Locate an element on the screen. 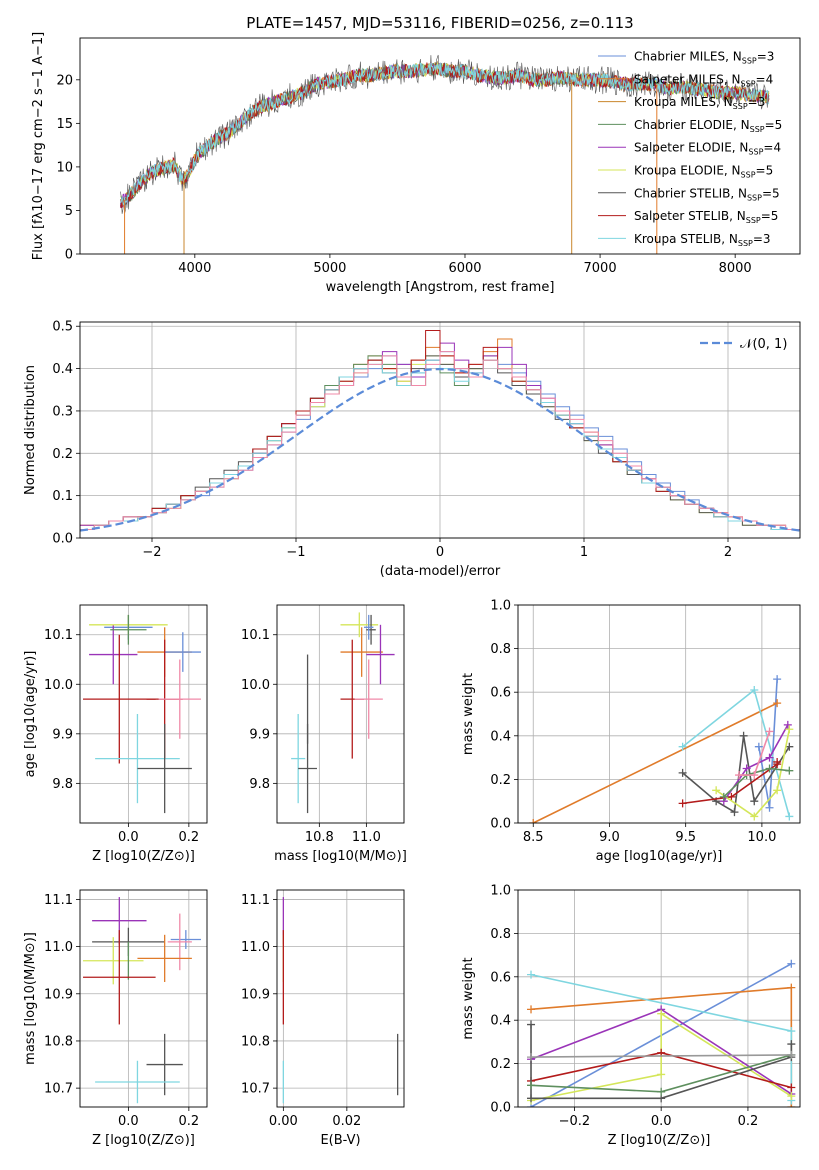 The width and height of the screenshot is (819, 1170). spectrum-ytick-label: 0 is located at coordinates (69, 255).